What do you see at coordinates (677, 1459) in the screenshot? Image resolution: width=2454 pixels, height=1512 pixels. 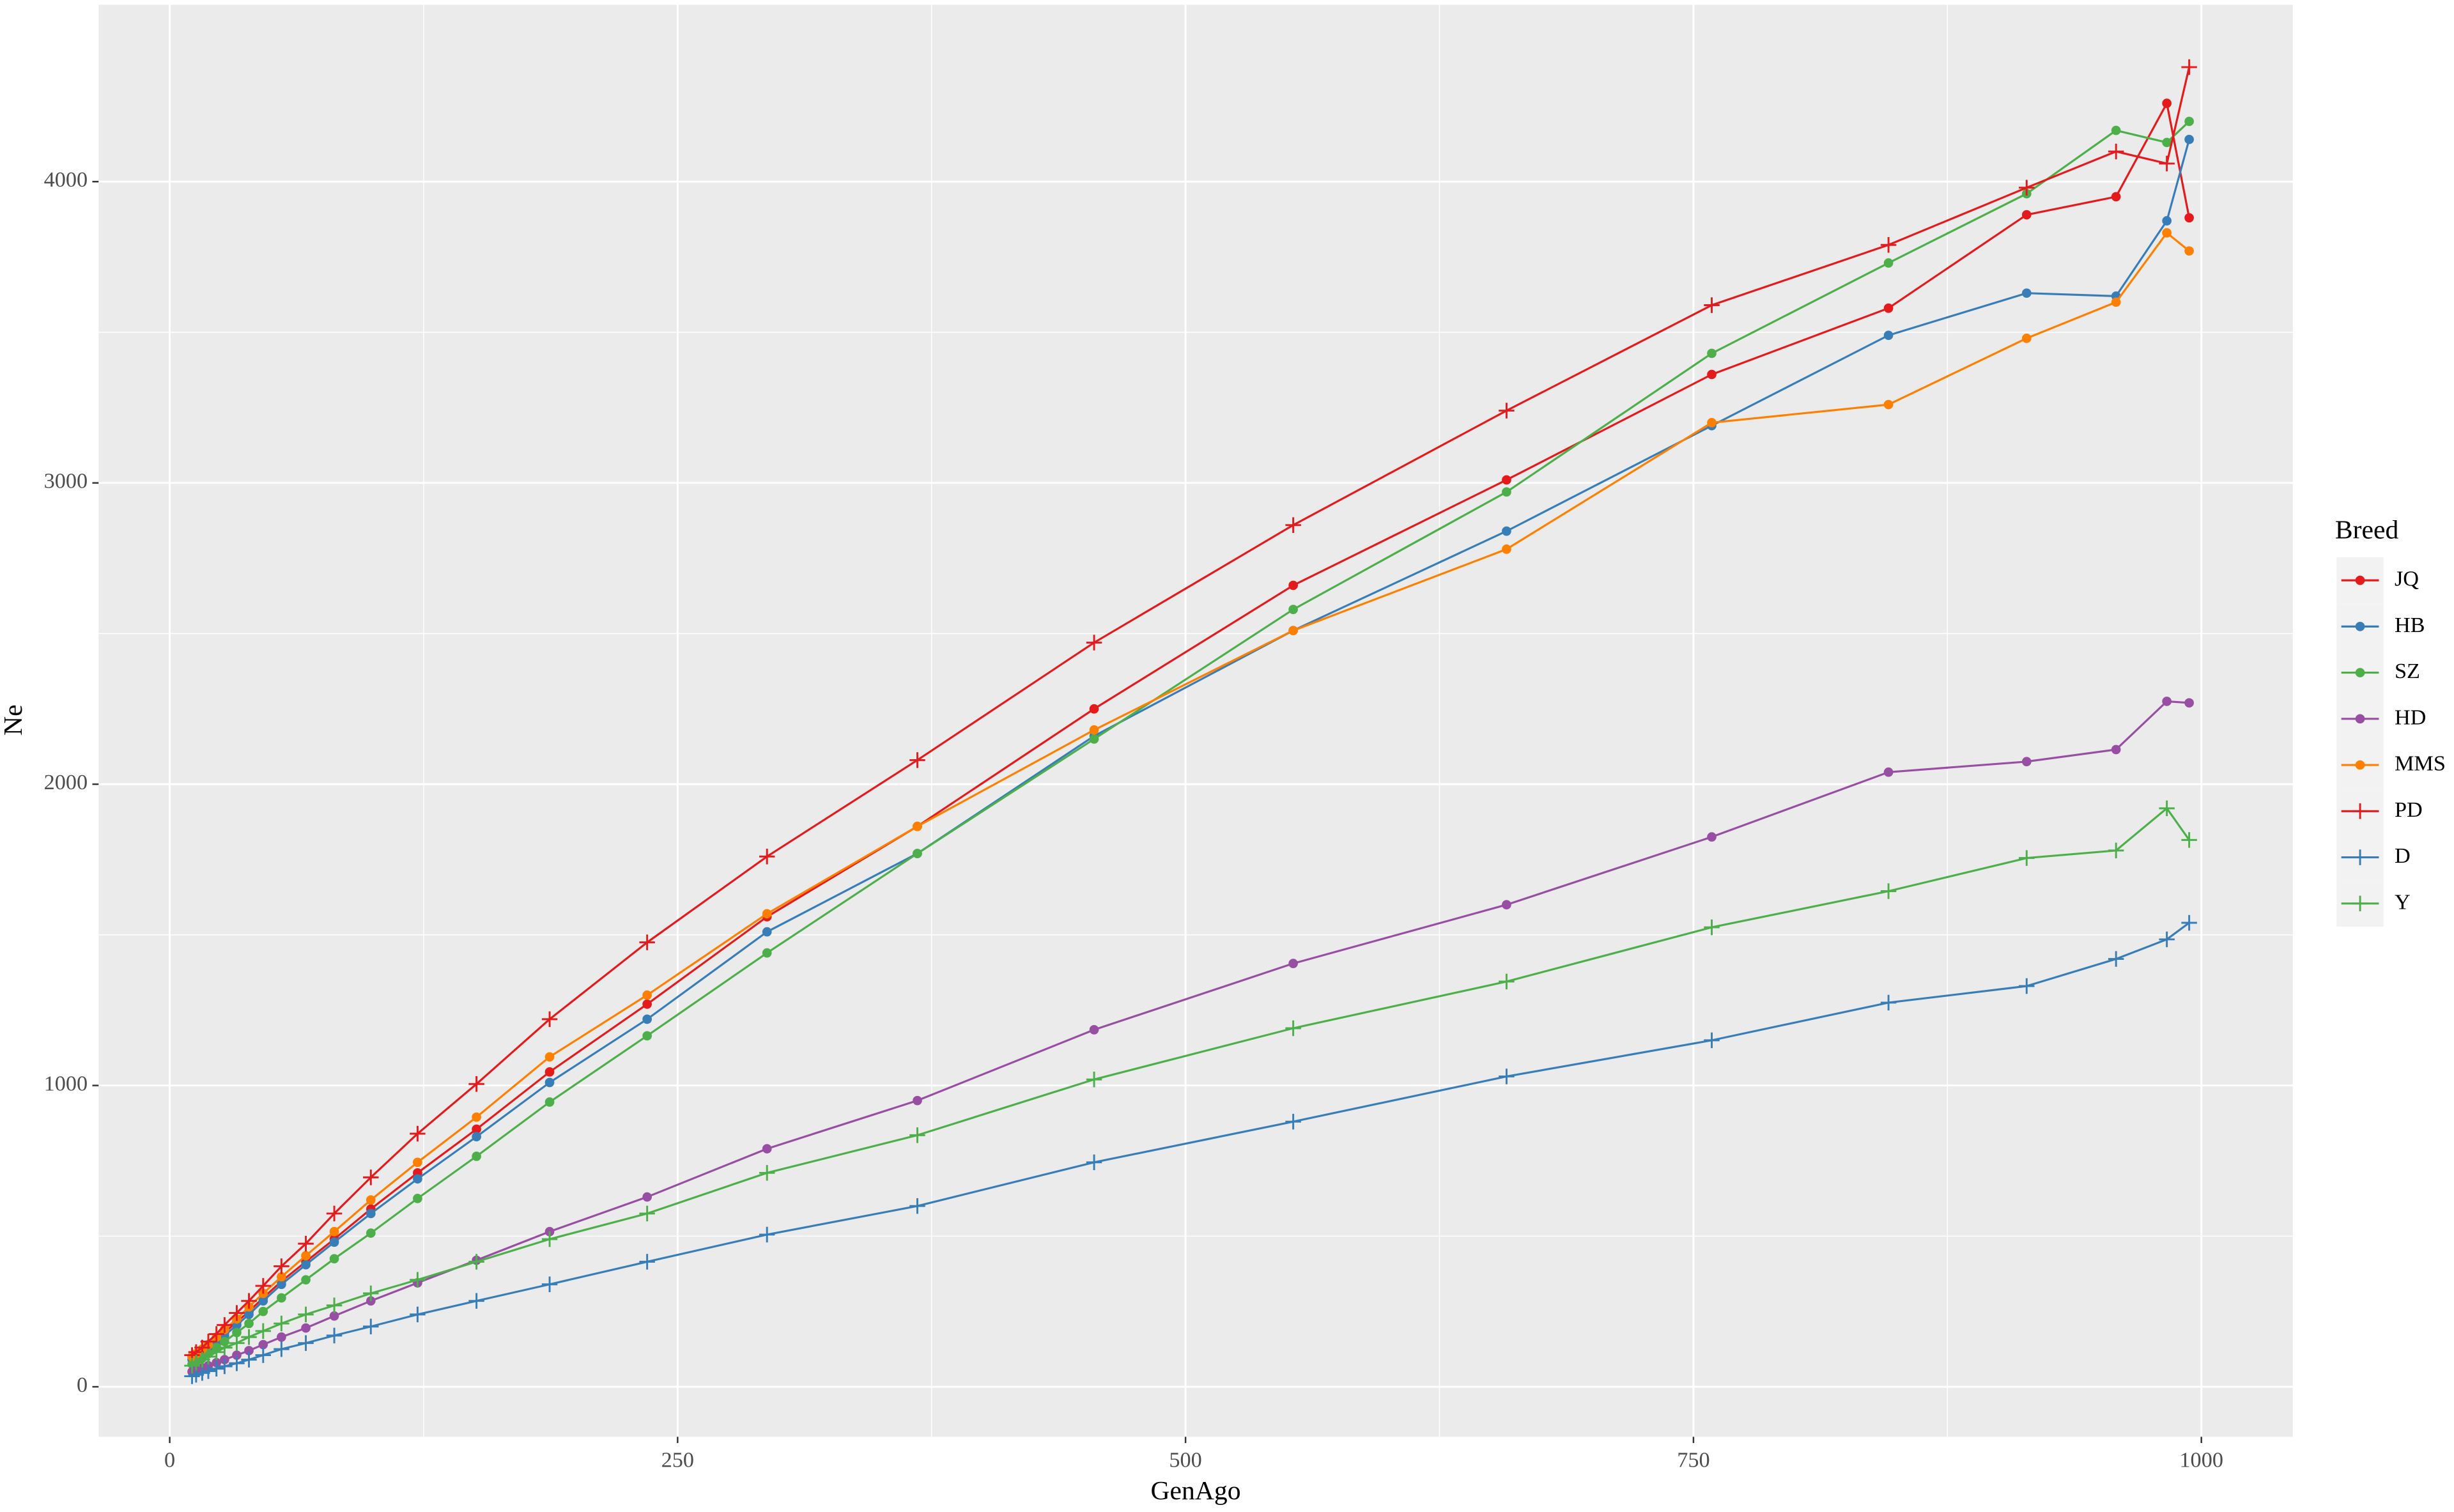 I see `x-tick-label: 250` at bounding box center [677, 1459].